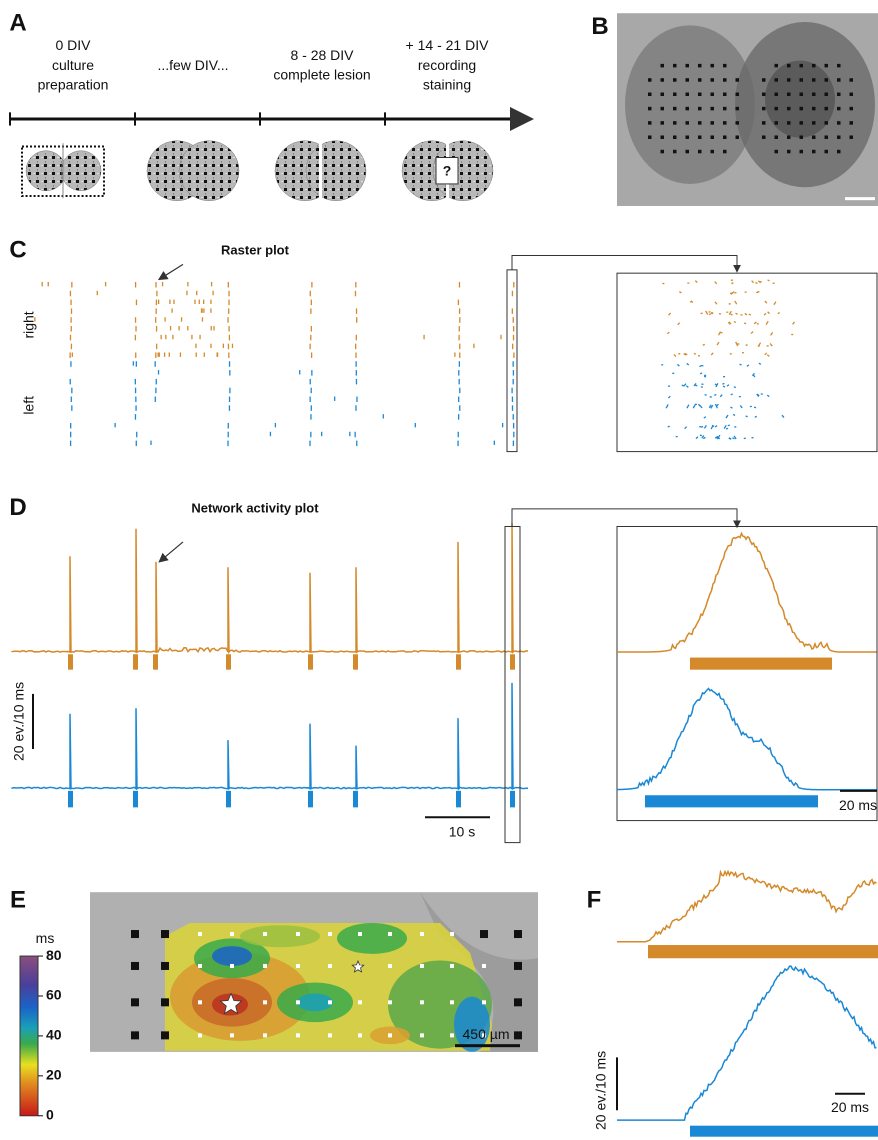  Describe the element at coordinates (746, 592) in the screenshot. I see `activity-trace` at that location.